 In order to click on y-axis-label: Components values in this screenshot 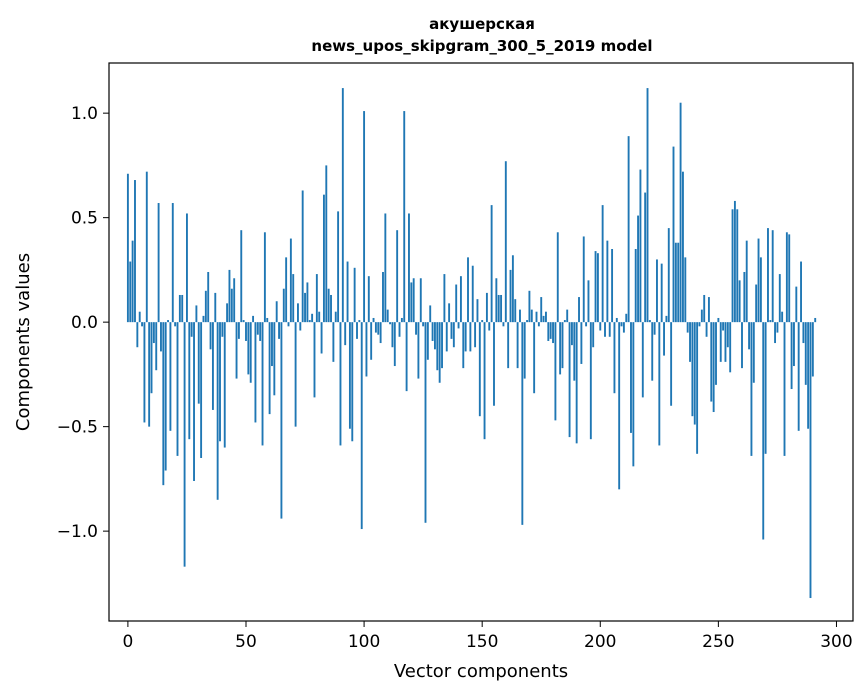, I will do `click(23, 342)`.